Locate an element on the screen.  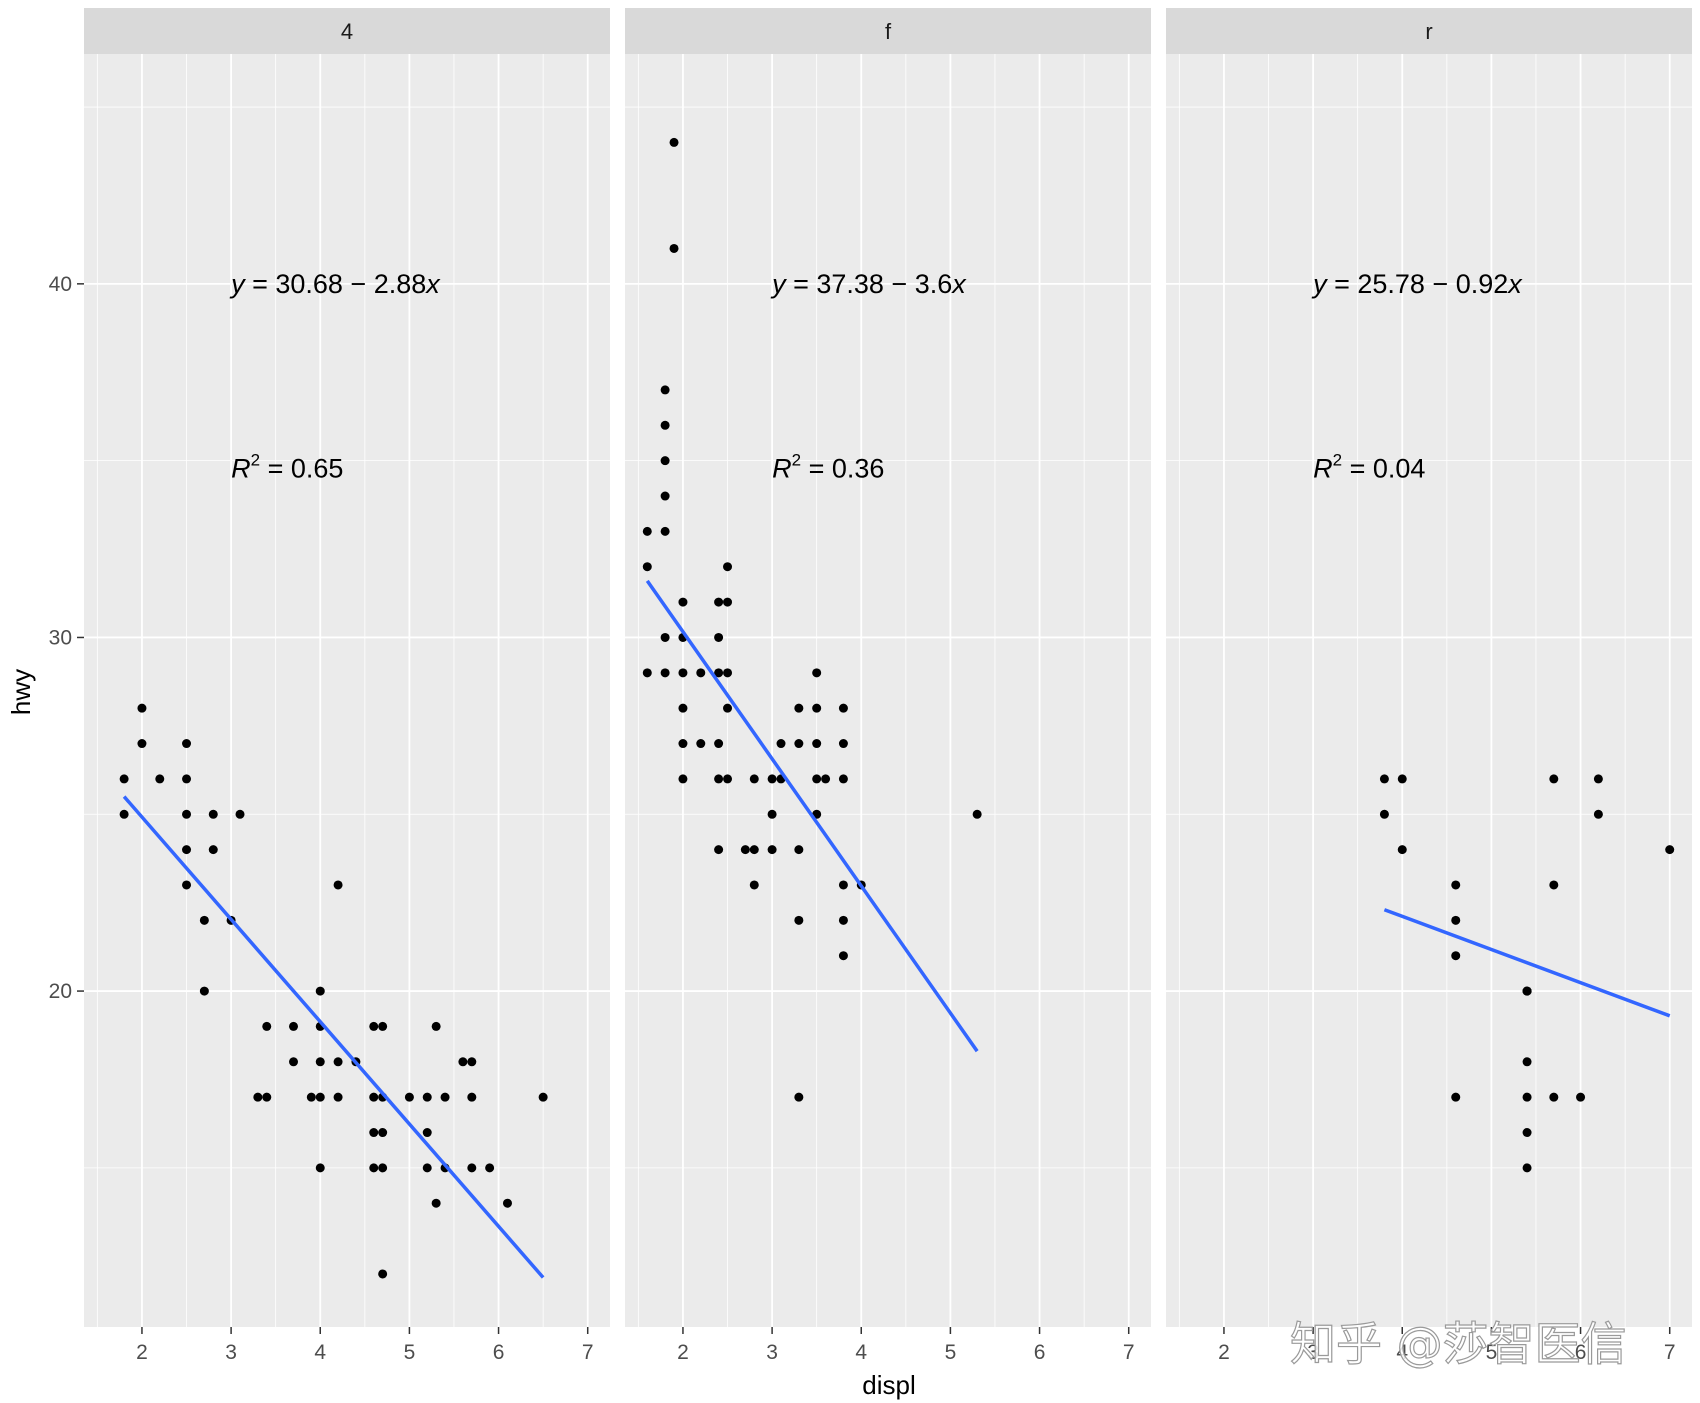
x-tick-label: 7 is located at coordinates (1670, 1352).